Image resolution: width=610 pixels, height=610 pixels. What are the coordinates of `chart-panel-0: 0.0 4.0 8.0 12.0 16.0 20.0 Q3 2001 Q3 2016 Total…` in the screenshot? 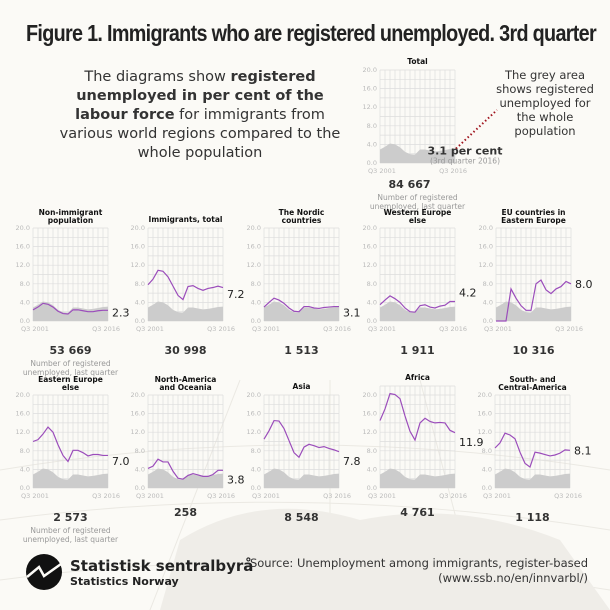 It's located at (433, 134).